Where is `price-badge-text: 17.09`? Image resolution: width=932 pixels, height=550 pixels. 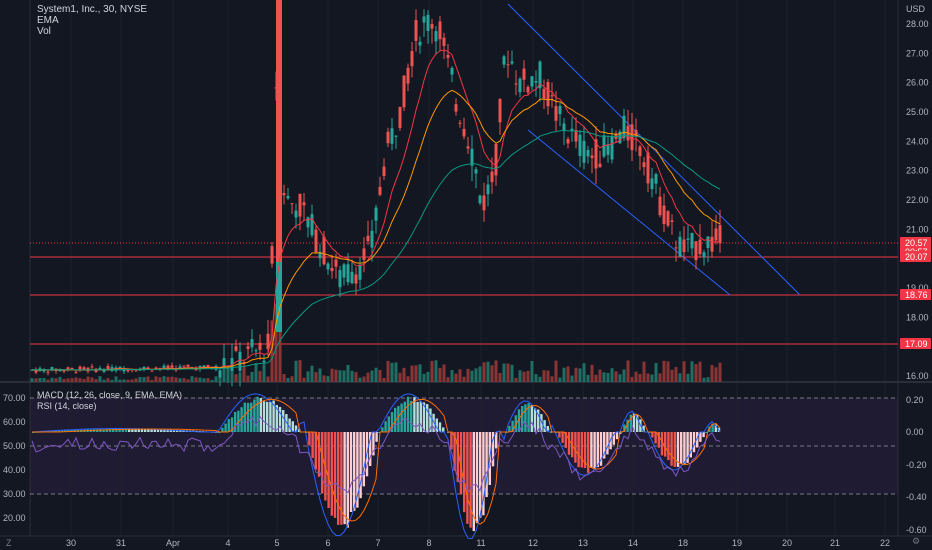
price-badge-text: 17.09 is located at coordinates (916, 344).